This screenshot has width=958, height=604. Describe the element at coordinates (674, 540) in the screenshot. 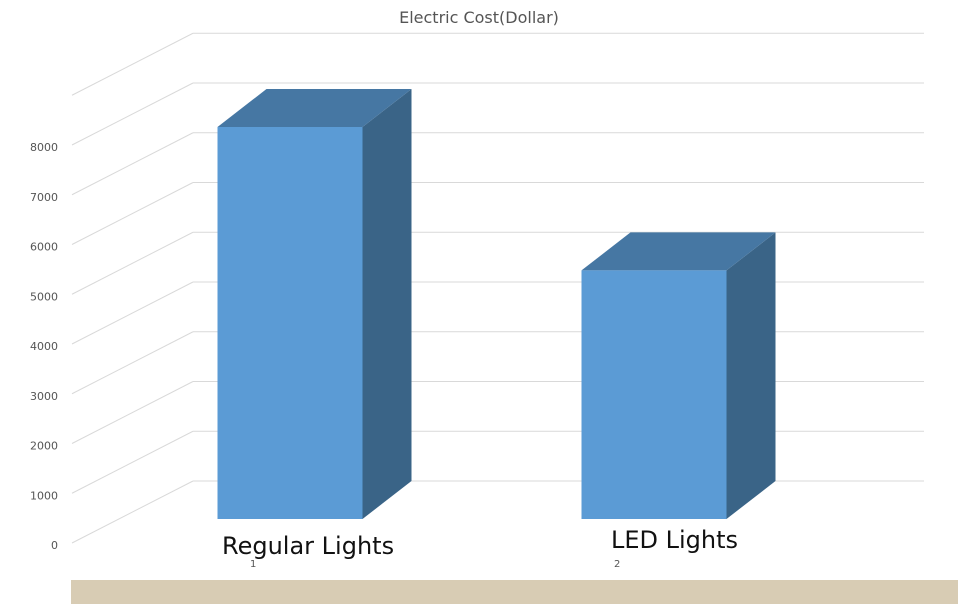

I see `x-category-label: LED Lights` at that location.